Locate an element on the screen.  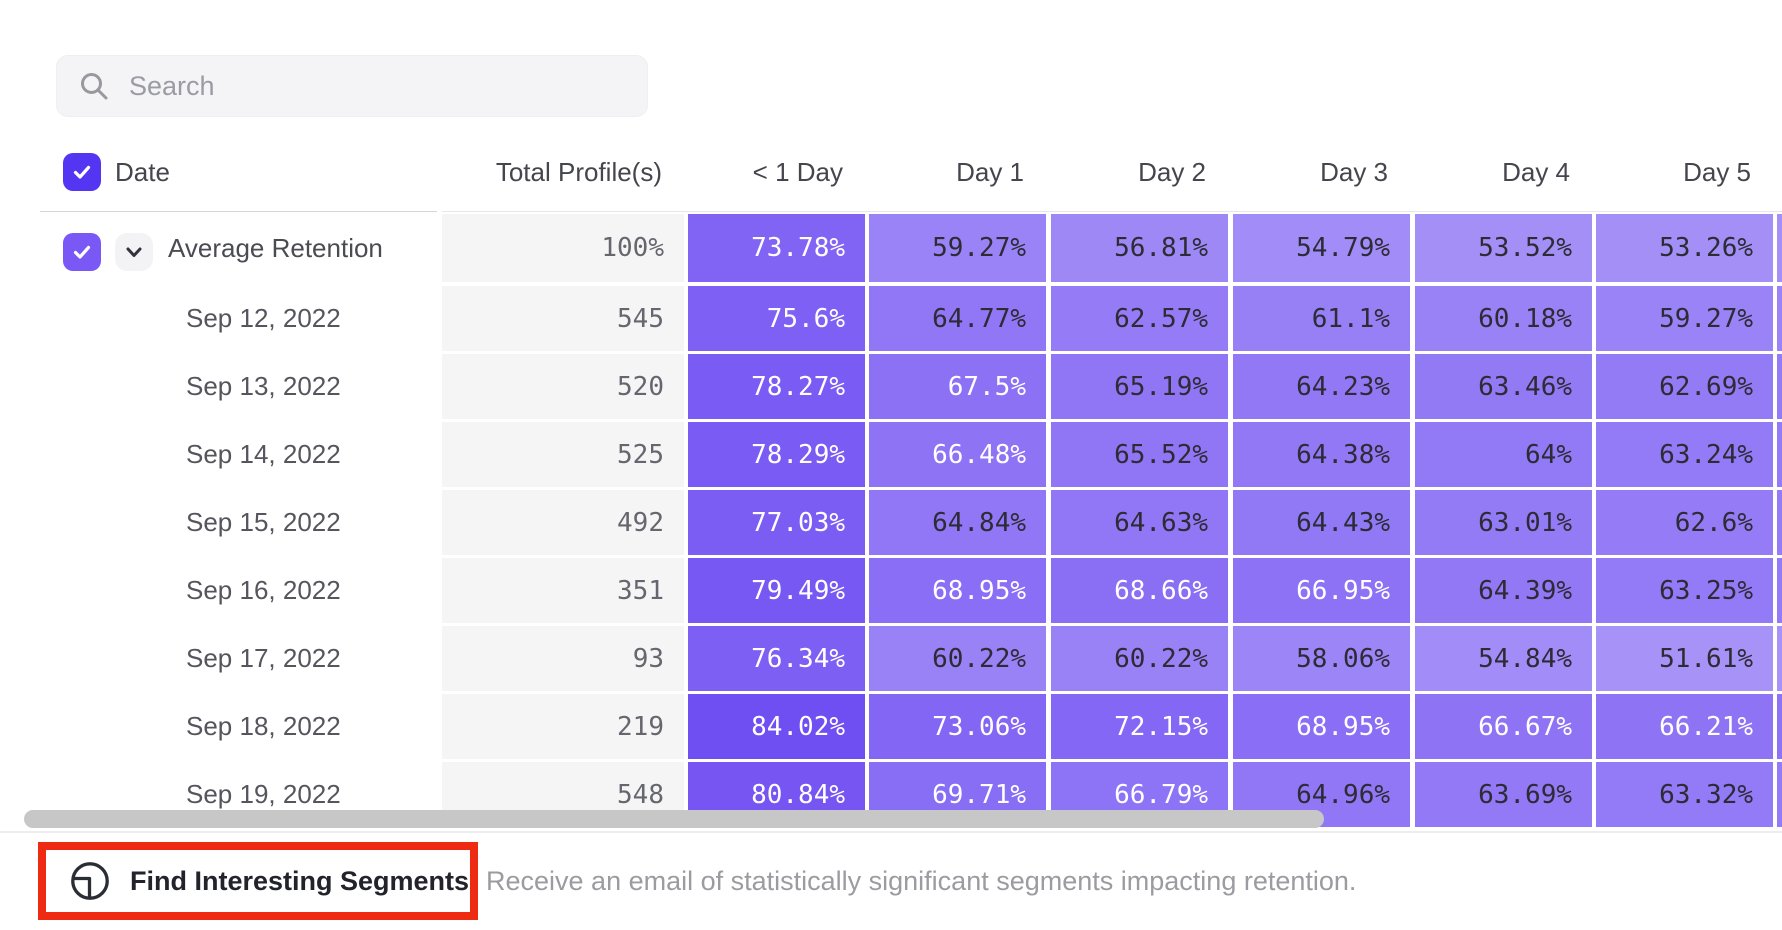
day-column-header: Day 3 is located at coordinates (1354, 172).